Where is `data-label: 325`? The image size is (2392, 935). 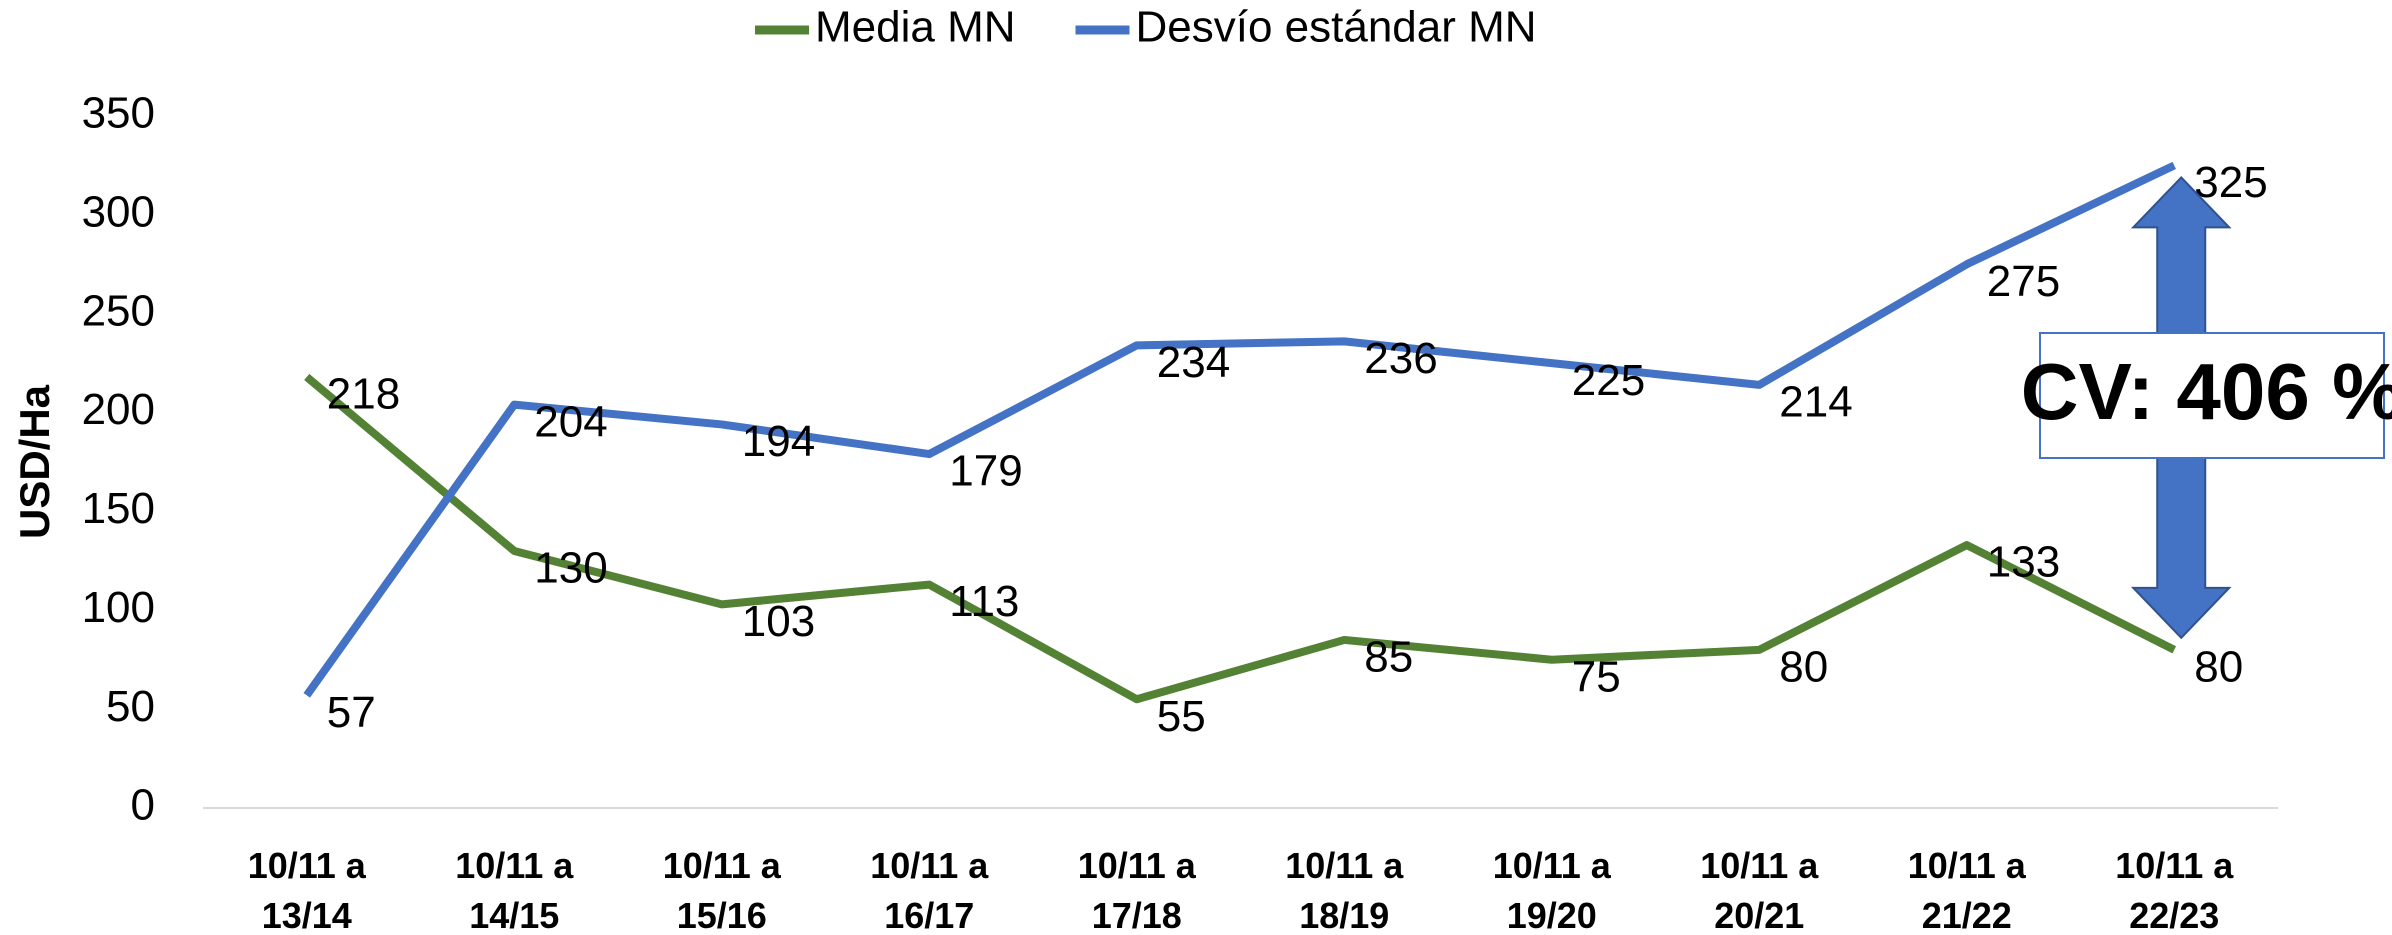
data-label: 325 is located at coordinates (2230, 182).